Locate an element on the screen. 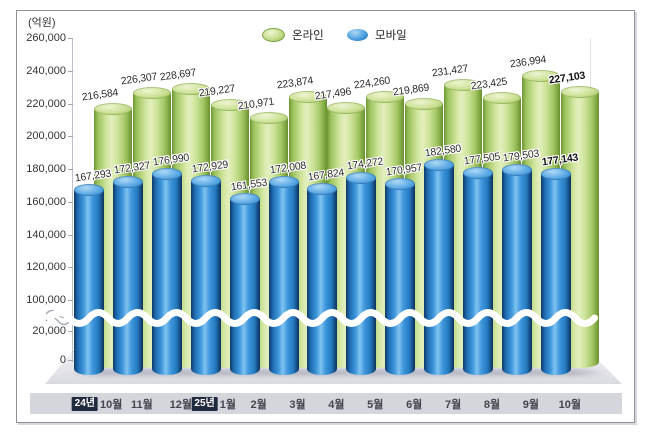  y-tick-label: 180,000 is located at coordinates (46, 169).